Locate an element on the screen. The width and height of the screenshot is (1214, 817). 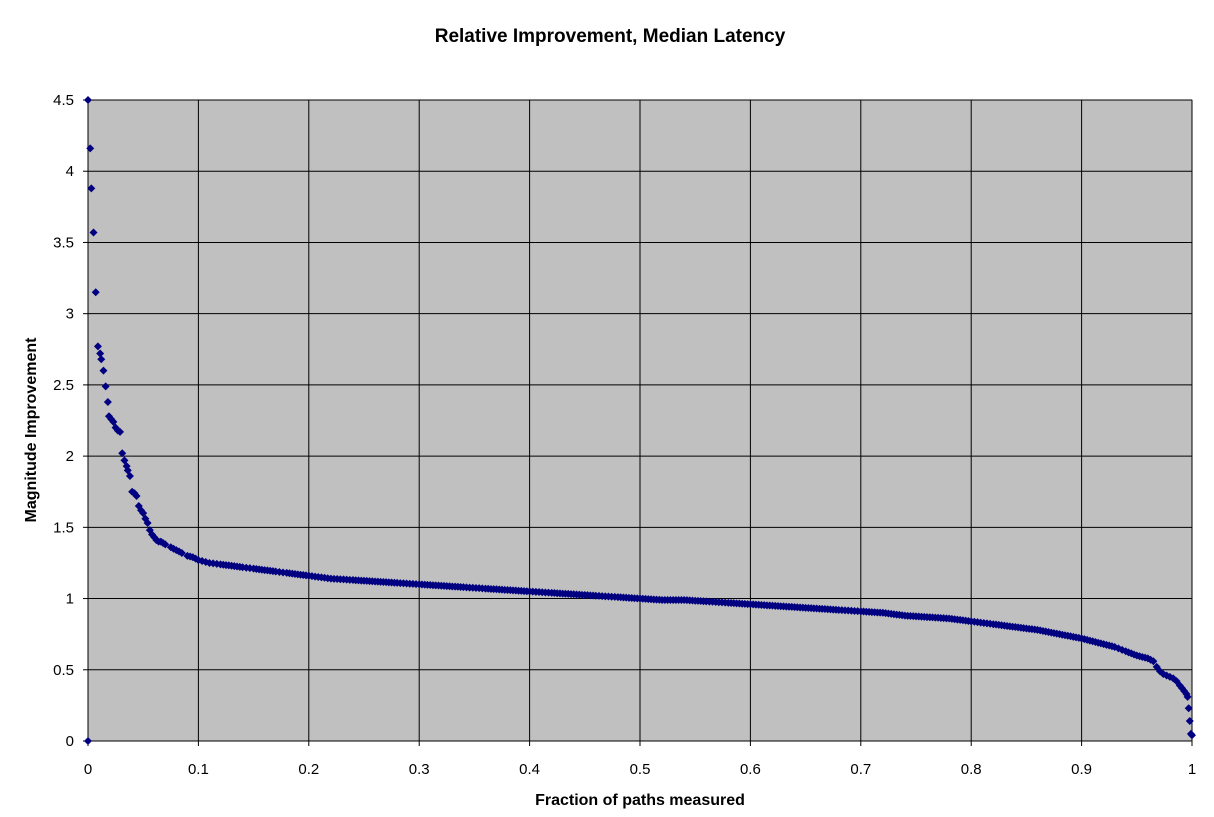
chart-title: Relative Improvement, Median Latency is located at coordinates (610, 36).